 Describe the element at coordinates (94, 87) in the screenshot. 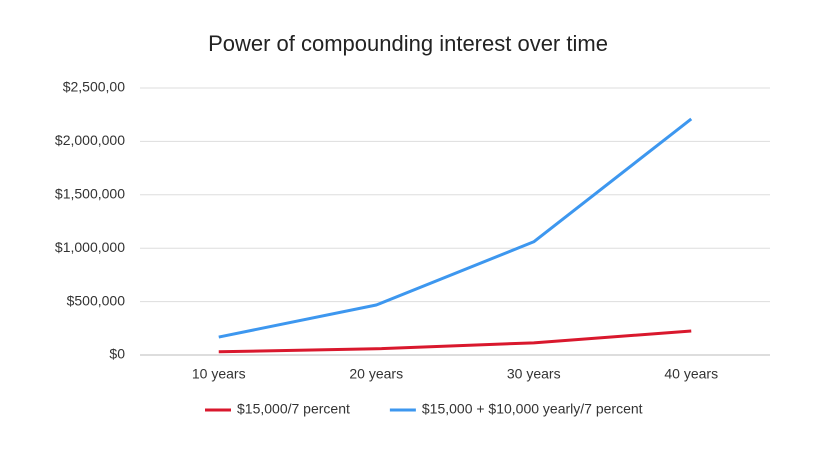

I see `y-tick-label: $2,500,00` at that location.